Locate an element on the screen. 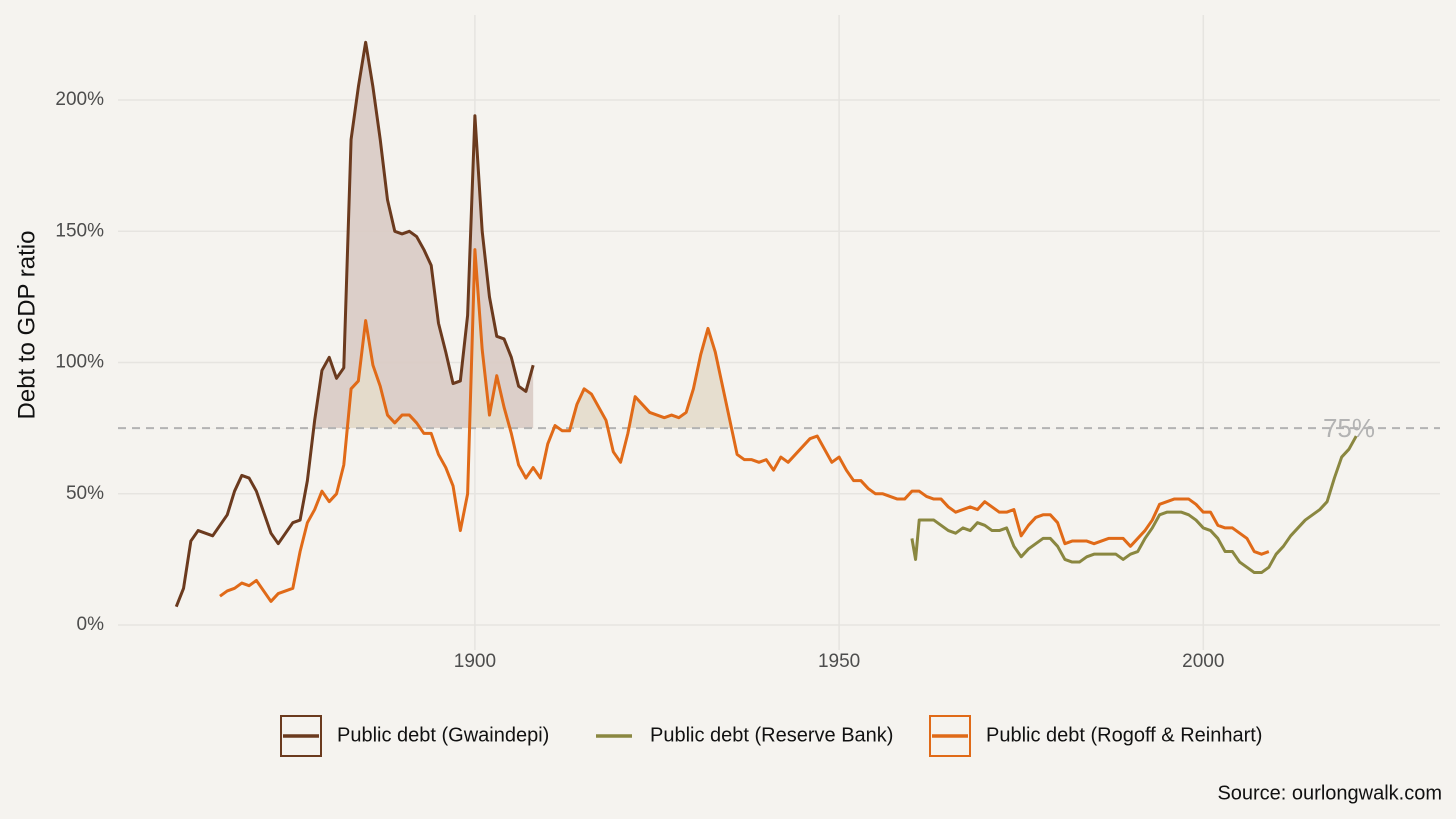  legend-label: Public debt (Gwaindepi) is located at coordinates (443, 735).